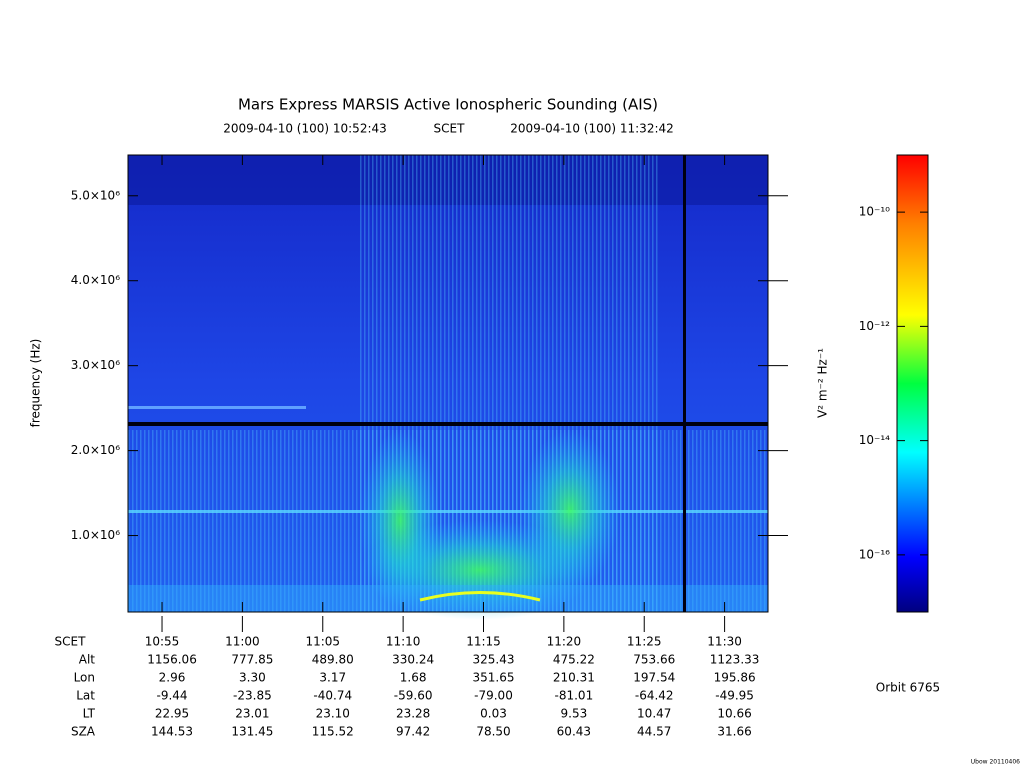 The image size is (1024, 768). Describe the element at coordinates (574, 660) in the screenshot. I see `table-cell: 475.22` at that location.